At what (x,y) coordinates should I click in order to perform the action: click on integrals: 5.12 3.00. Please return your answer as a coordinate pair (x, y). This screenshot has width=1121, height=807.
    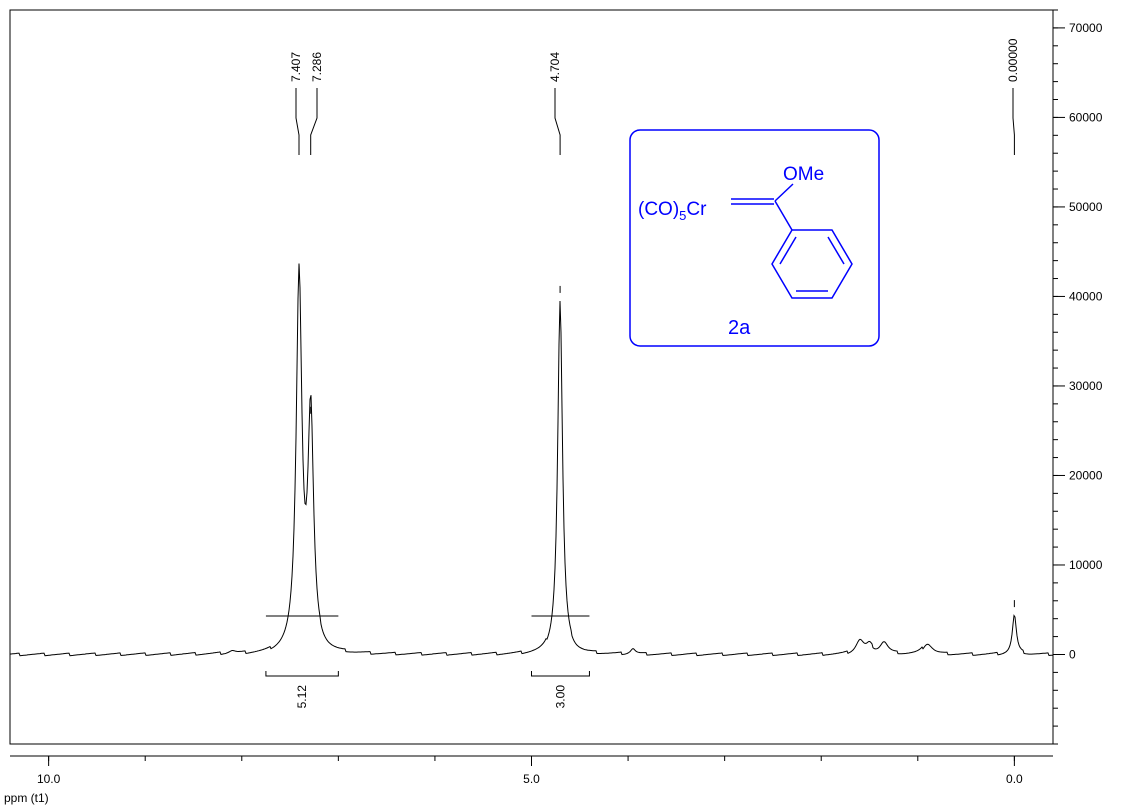
    Looking at the image, I should click on (427, 662).